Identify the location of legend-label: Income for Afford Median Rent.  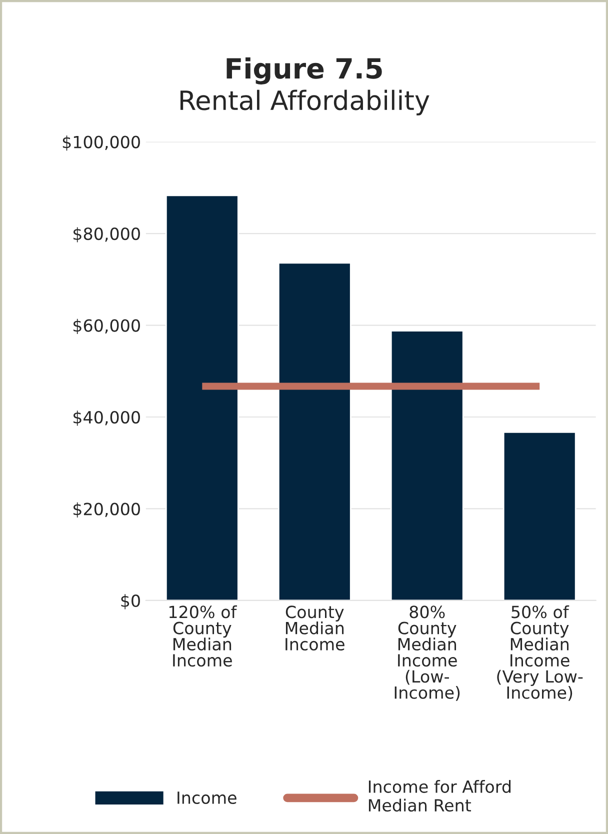
(439, 796).